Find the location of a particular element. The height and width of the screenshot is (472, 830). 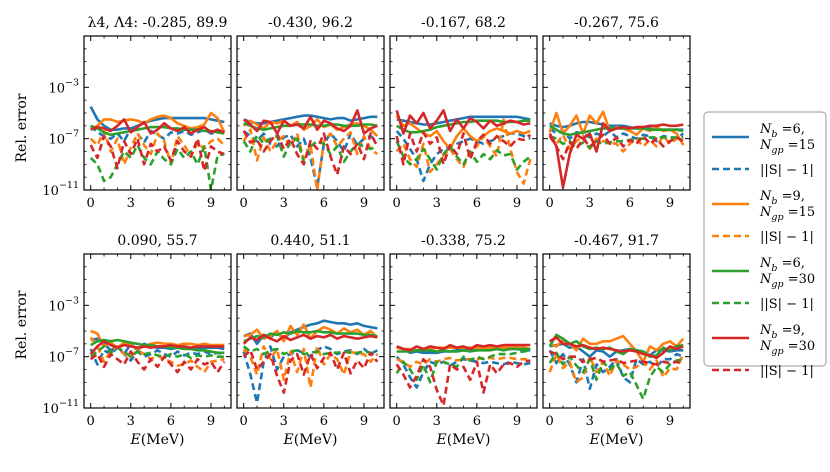

panel-title: -0.167, 68.2 is located at coordinates (463, 23).